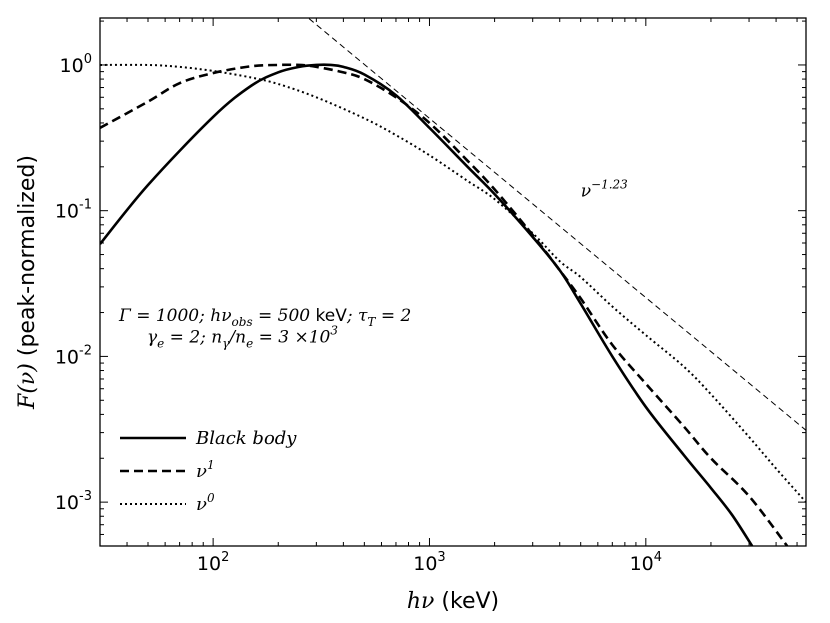  Describe the element at coordinates (453, 601) in the screenshot. I see `x-axis-label: hν (keV)` at that location.